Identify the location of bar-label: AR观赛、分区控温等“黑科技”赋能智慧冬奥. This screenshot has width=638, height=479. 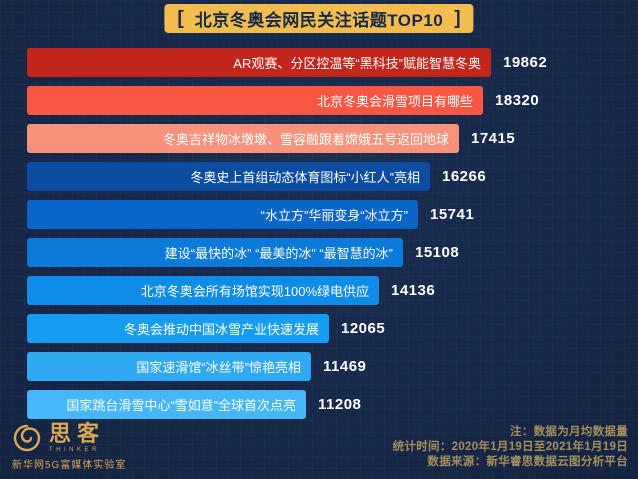
(357, 63).